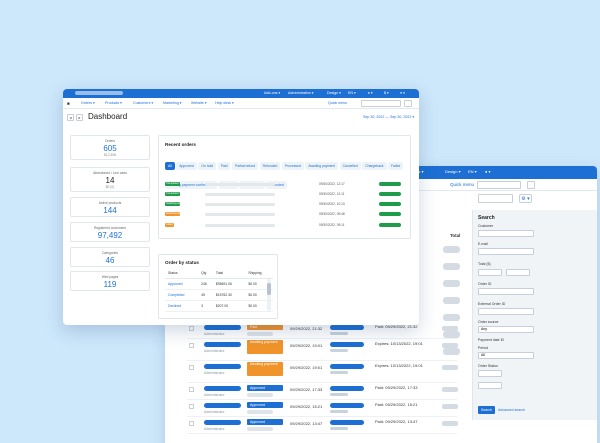  What do you see at coordinates (205, 274) in the screenshot?
I see `column-header: Qty` at bounding box center [205, 274].